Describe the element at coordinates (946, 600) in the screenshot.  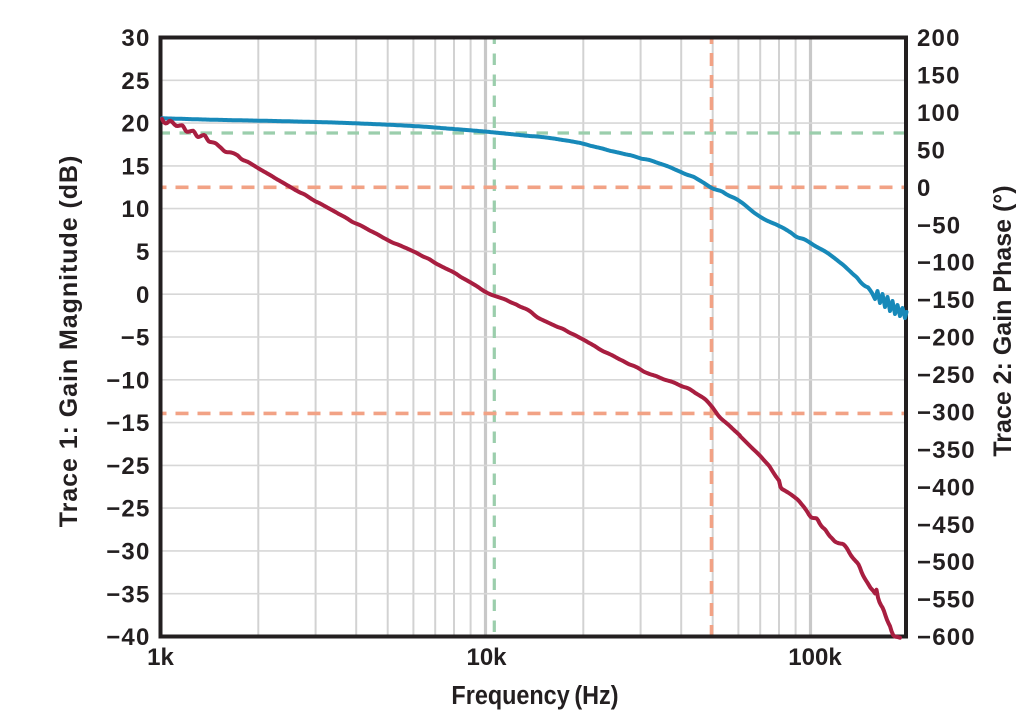
I see `svg-text: −550` at that location.